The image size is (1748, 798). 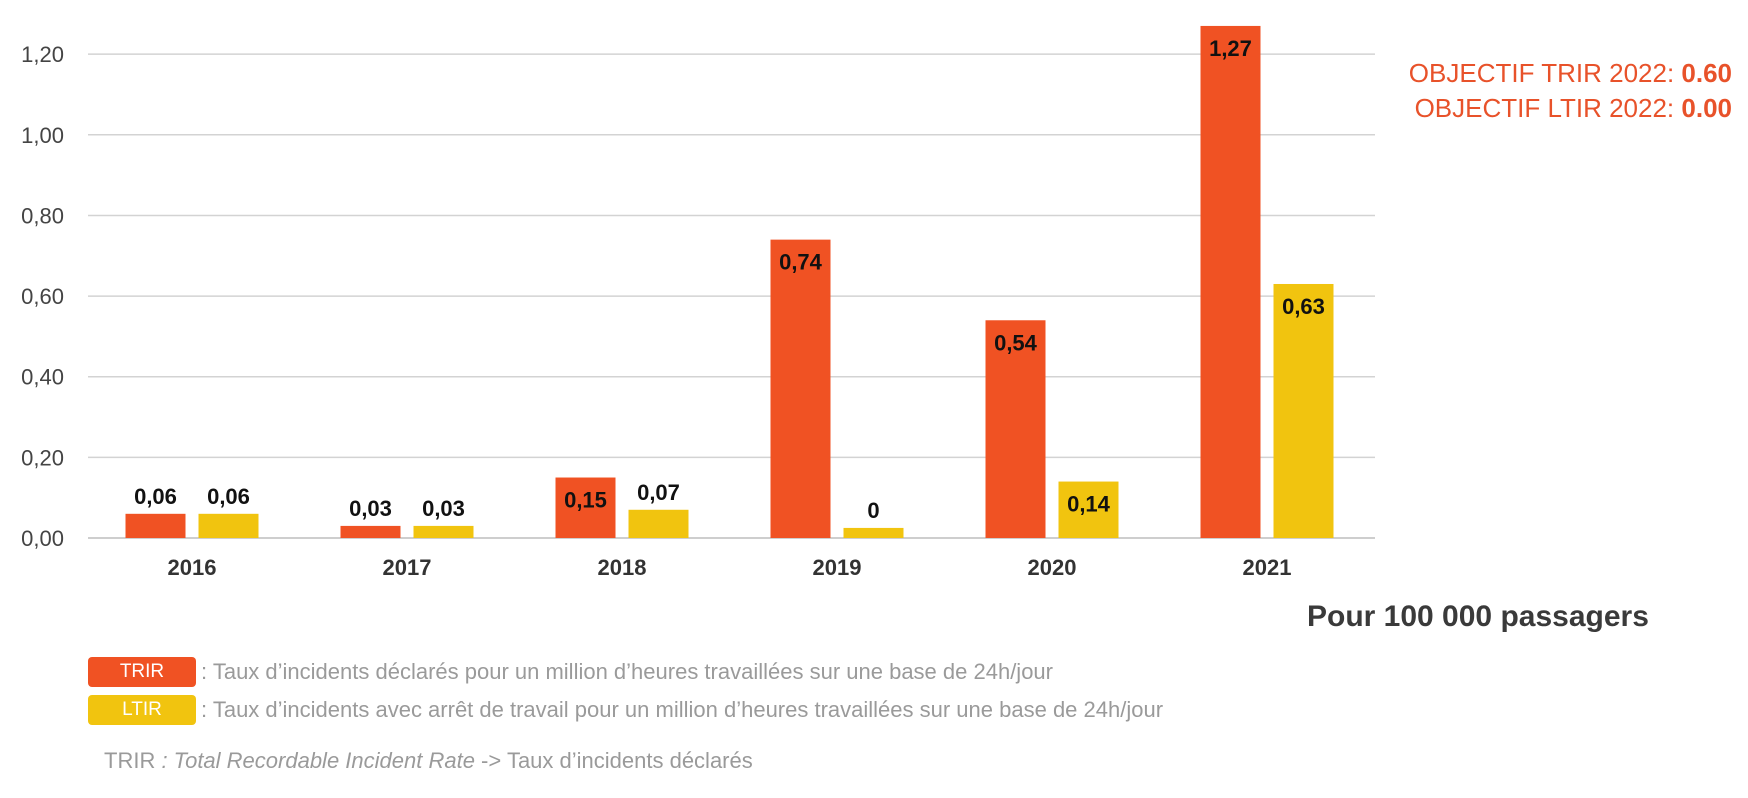 What do you see at coordinates (1706, 108) in the screenshot?
I see `objective-ltir-value: 0.00` at bounding box center [1706, 108].